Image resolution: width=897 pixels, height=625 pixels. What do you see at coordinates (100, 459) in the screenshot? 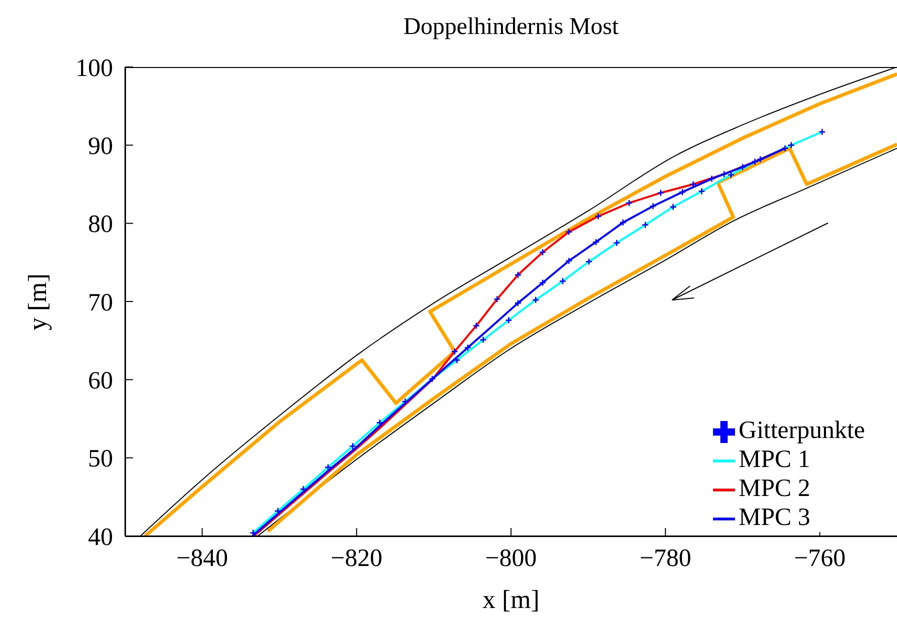
I see `y-tick-label: 50` at bounding box center [100, 459].